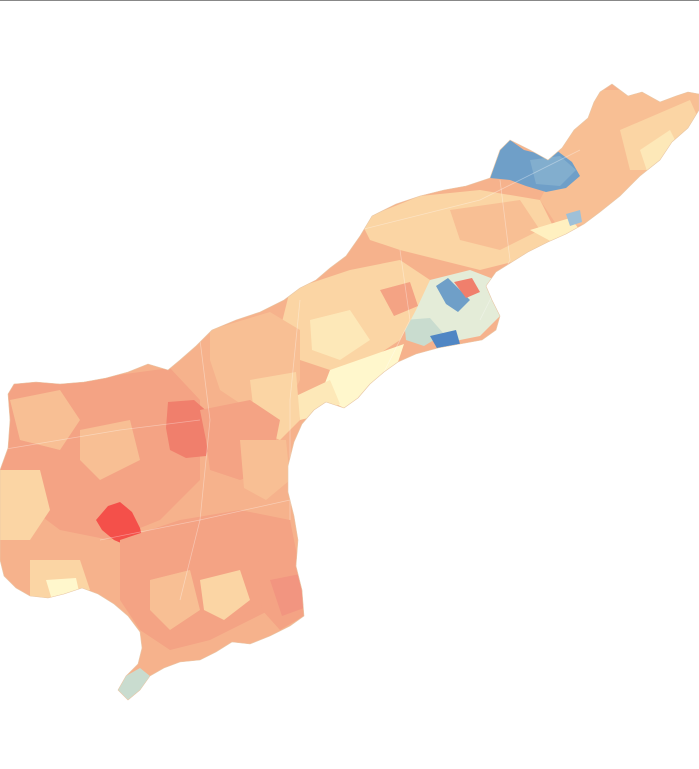 The height and width of the screenshot is (769, 699). I want to click on region-central-coastal-warm, so click(399, 299).